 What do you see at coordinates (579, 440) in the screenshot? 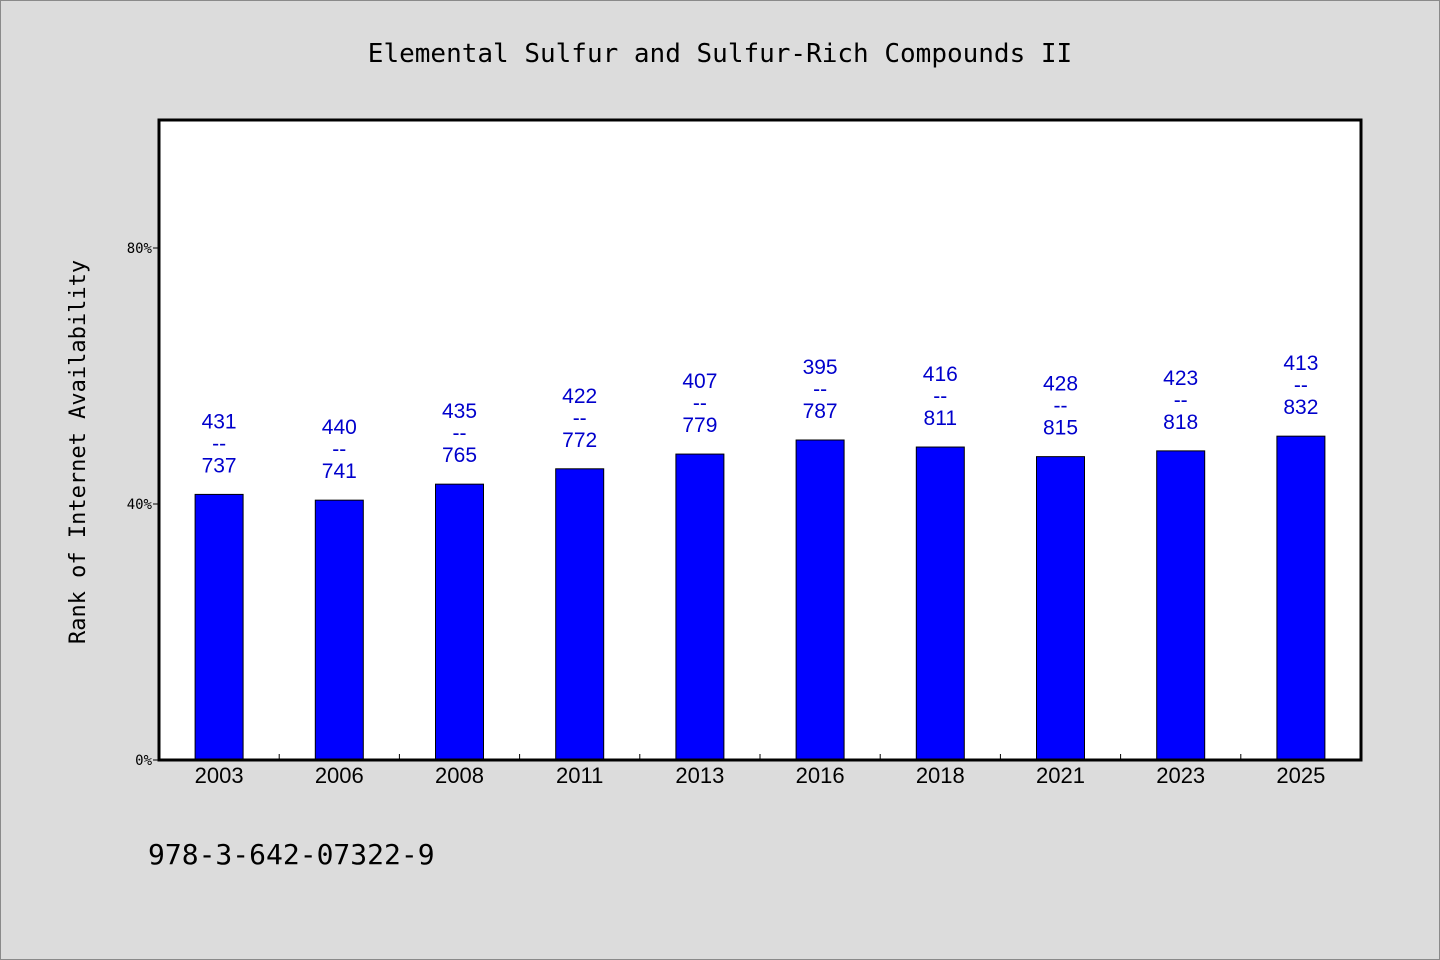
I see `data-label-bottom-2011: 772` at bounding box center [579, 440].